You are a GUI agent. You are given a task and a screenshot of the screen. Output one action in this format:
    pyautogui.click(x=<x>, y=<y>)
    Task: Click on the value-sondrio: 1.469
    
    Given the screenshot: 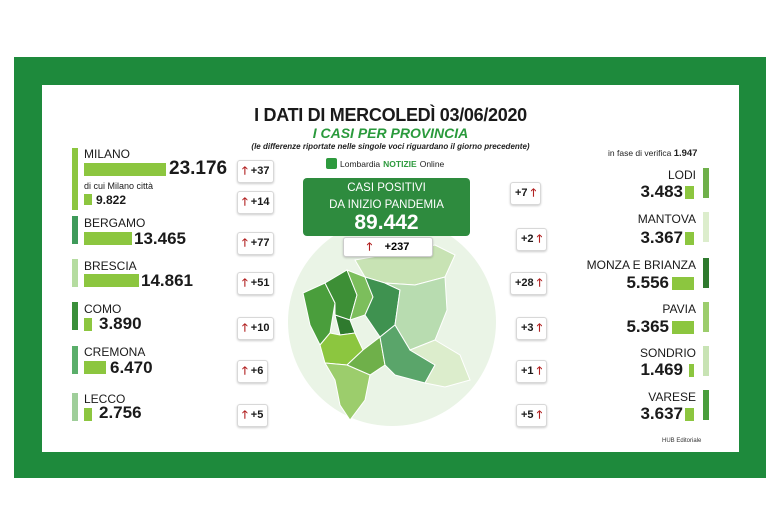 What is the action you would take?
    pyautogui.click(x=661, y=369)
    